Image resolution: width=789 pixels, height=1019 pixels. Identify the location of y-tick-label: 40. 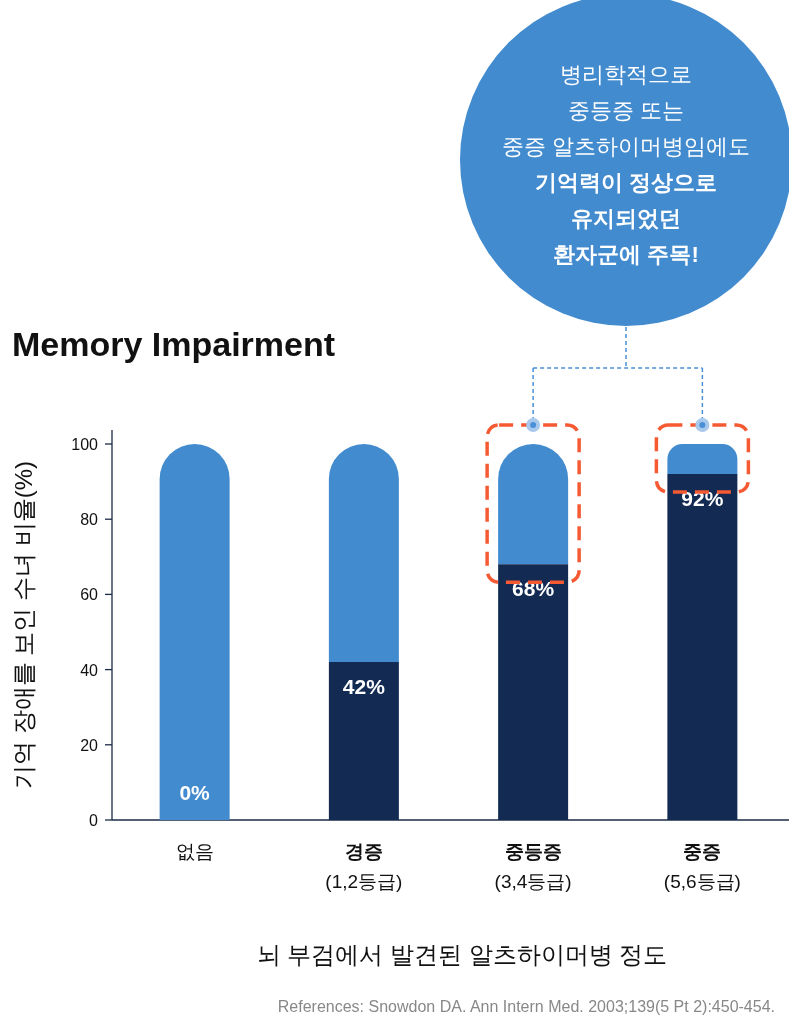
(89, 670).